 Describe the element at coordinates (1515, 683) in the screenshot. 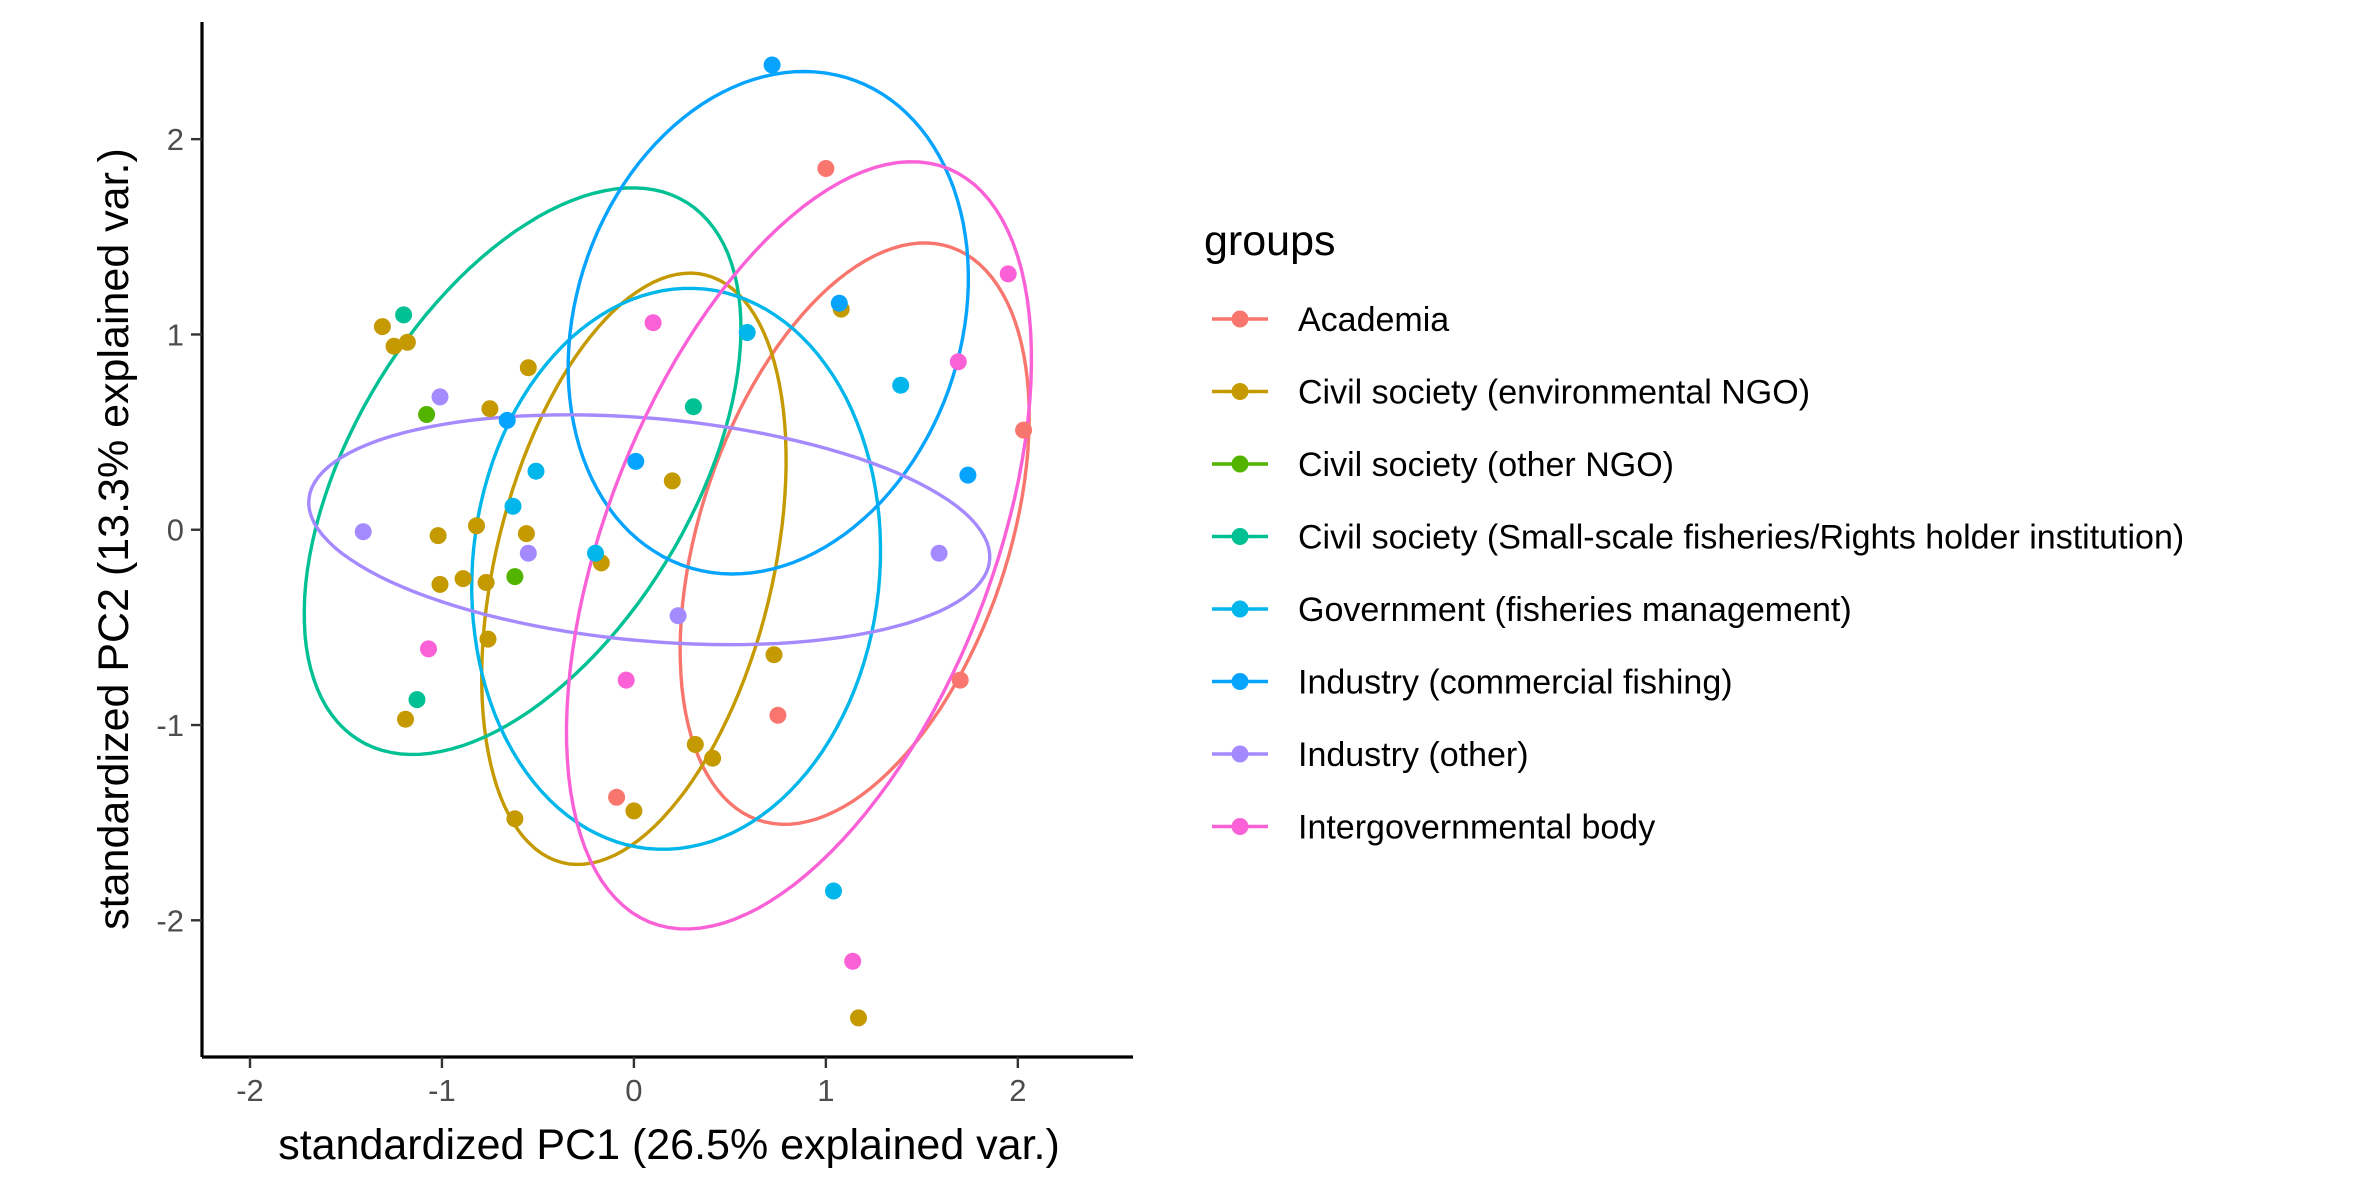

I see `legend-label-5: Industry (commercial fishing)` at that location.